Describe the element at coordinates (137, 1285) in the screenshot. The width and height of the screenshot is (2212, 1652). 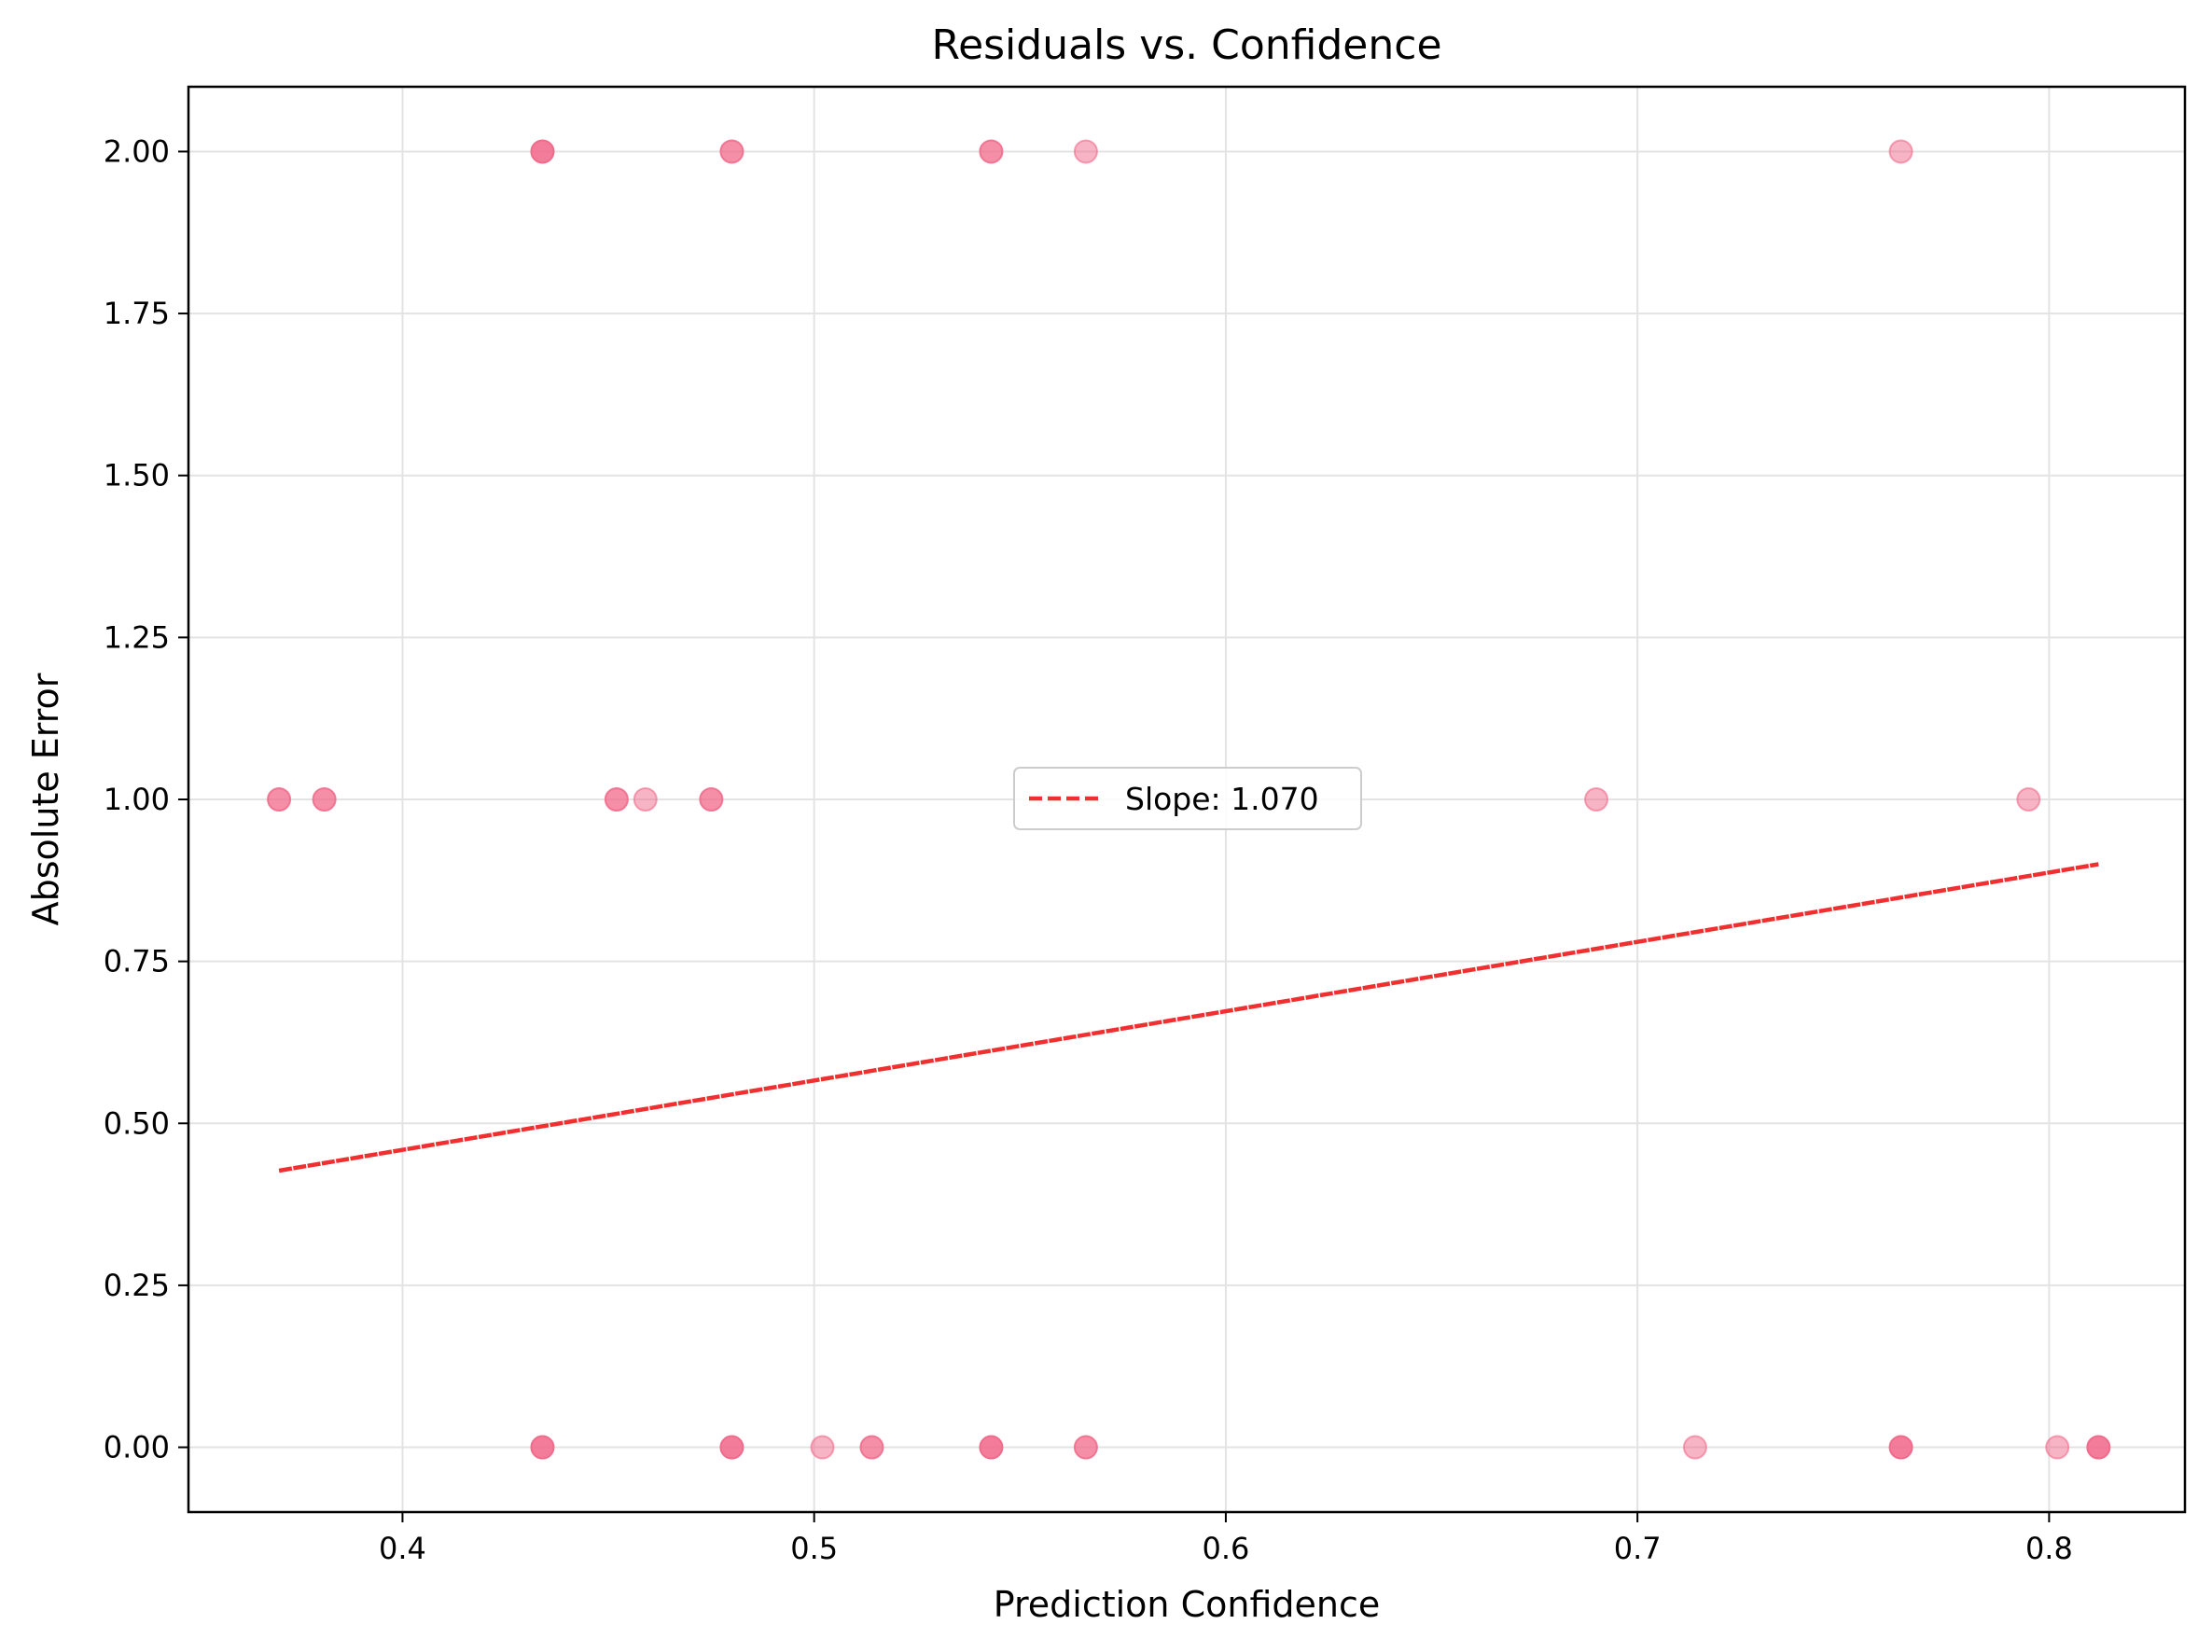
I see `y-tick-label: 0.25` at that location.